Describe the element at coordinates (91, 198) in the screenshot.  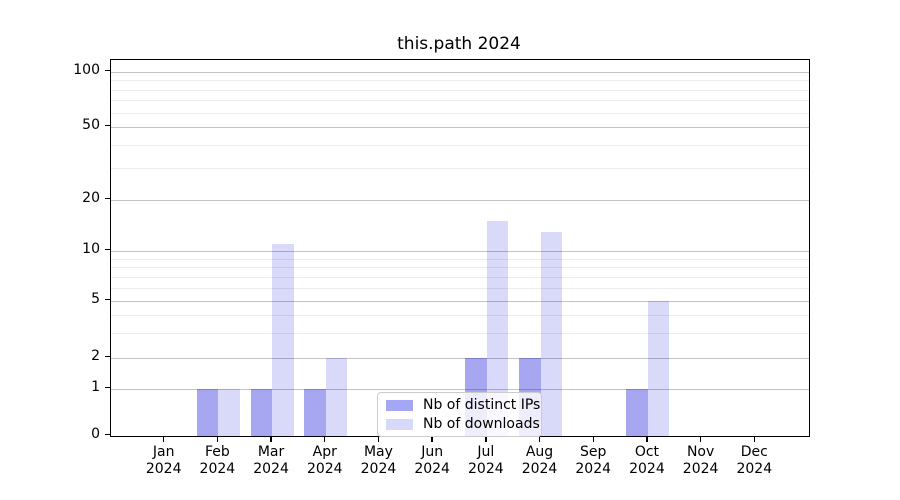
I see `y-axis-tick-label: 20` at that location.